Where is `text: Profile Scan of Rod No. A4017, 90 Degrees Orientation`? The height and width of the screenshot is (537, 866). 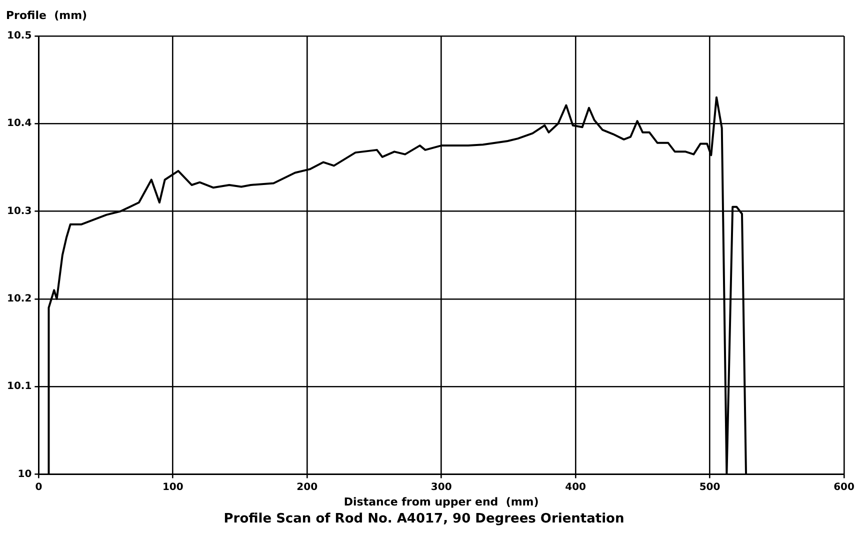 text: Profile Scan of Rod No. A4017, 90 Degrees Orientation is located at coordinates (424, 519).